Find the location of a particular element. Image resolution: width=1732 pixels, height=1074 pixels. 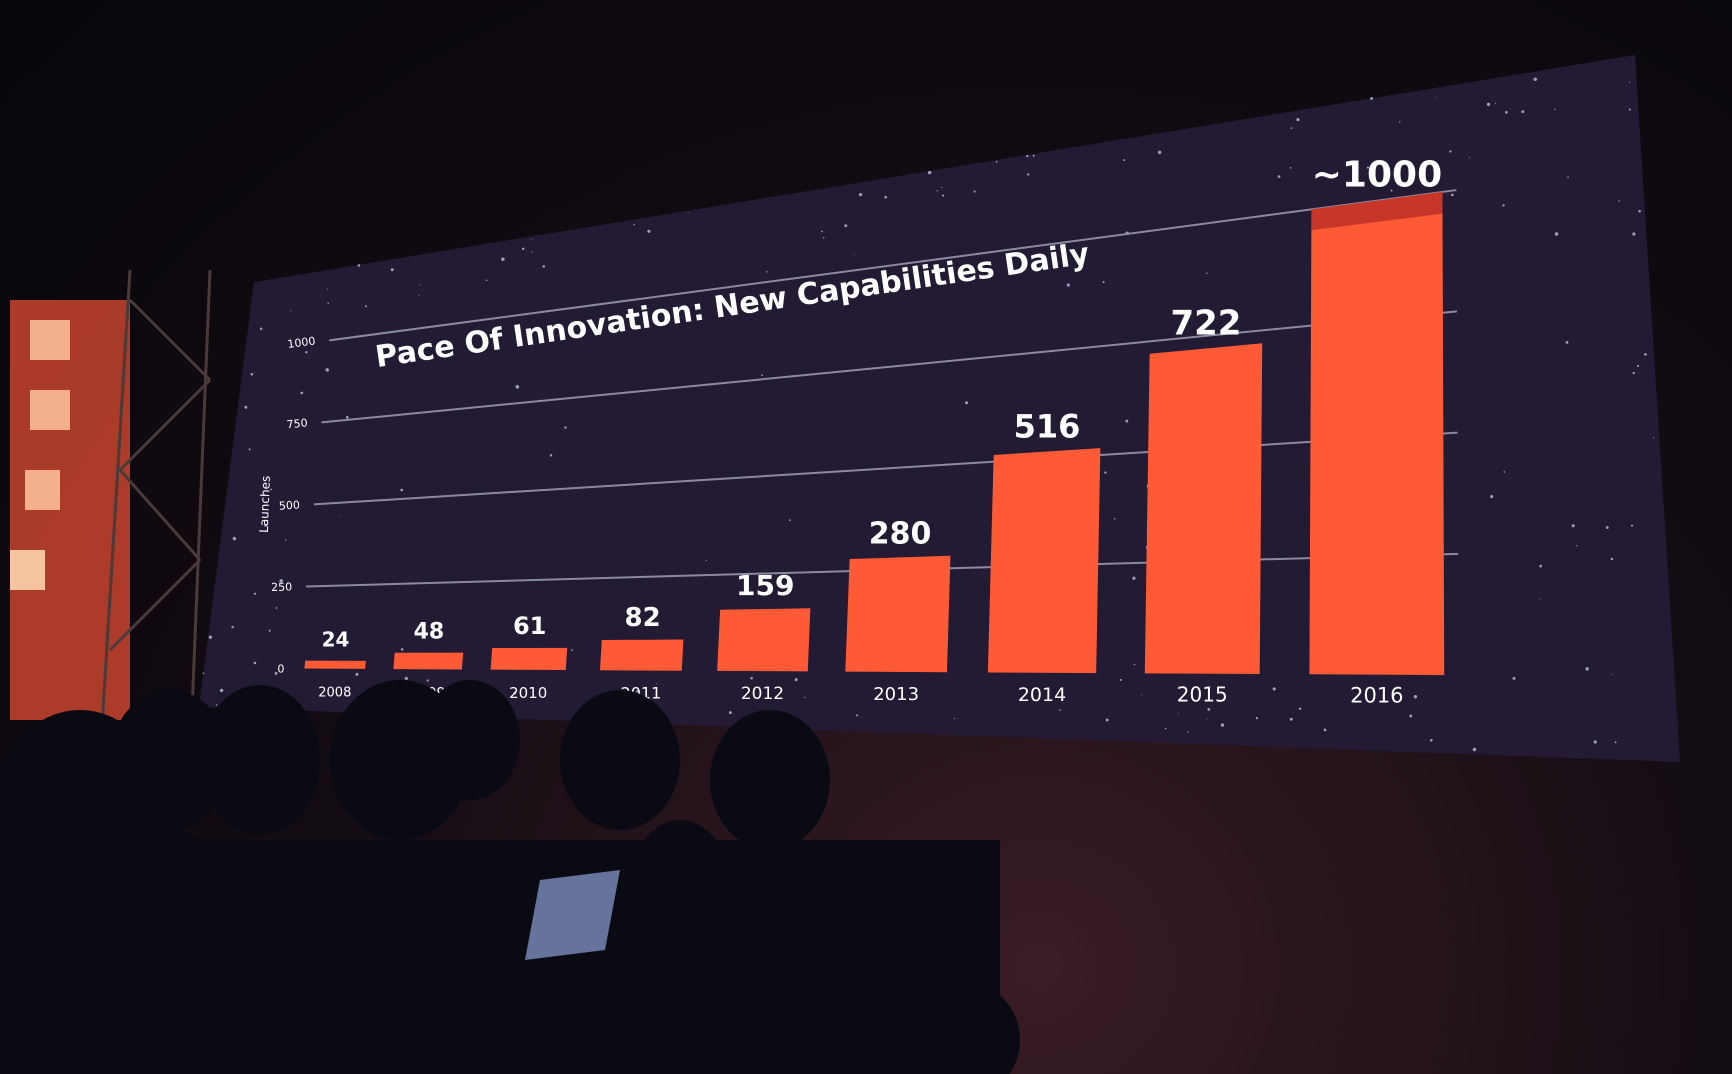

value-label: 82 is located at coordinates (643, 618).